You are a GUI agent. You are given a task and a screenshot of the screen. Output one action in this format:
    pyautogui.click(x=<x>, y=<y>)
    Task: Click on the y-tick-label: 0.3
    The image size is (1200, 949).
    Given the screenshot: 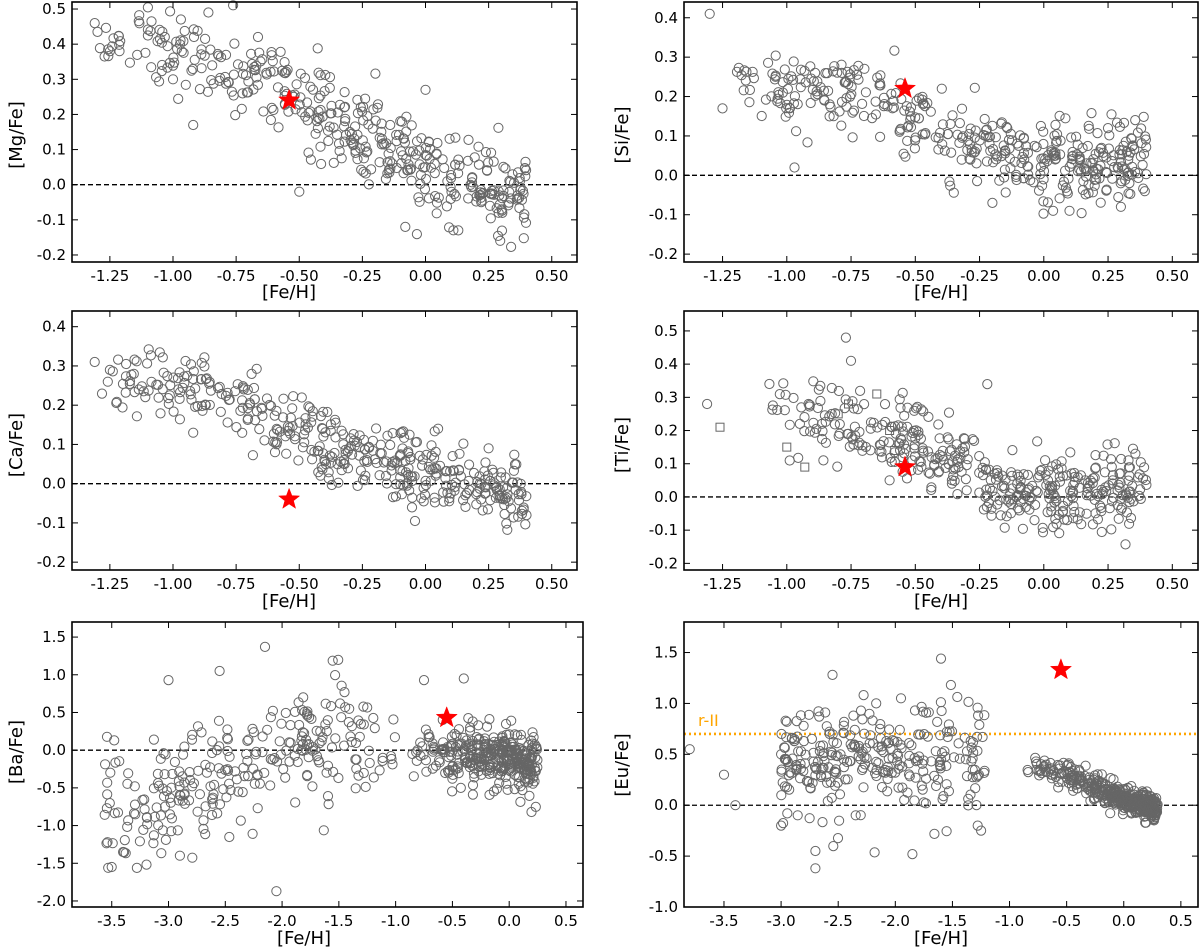 What is the action you would take?
    pyautogui.click(x=54, y=366)
    